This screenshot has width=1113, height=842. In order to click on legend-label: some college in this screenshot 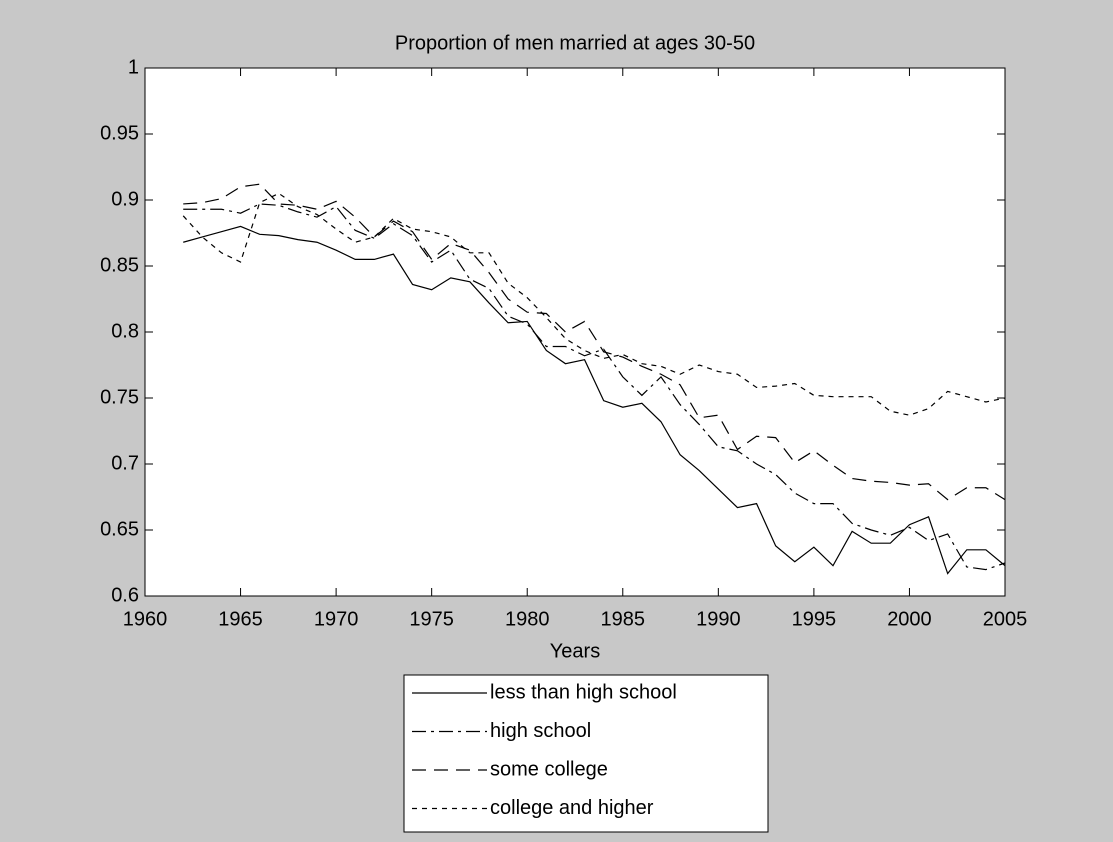, I will do `click(549, 769)`.